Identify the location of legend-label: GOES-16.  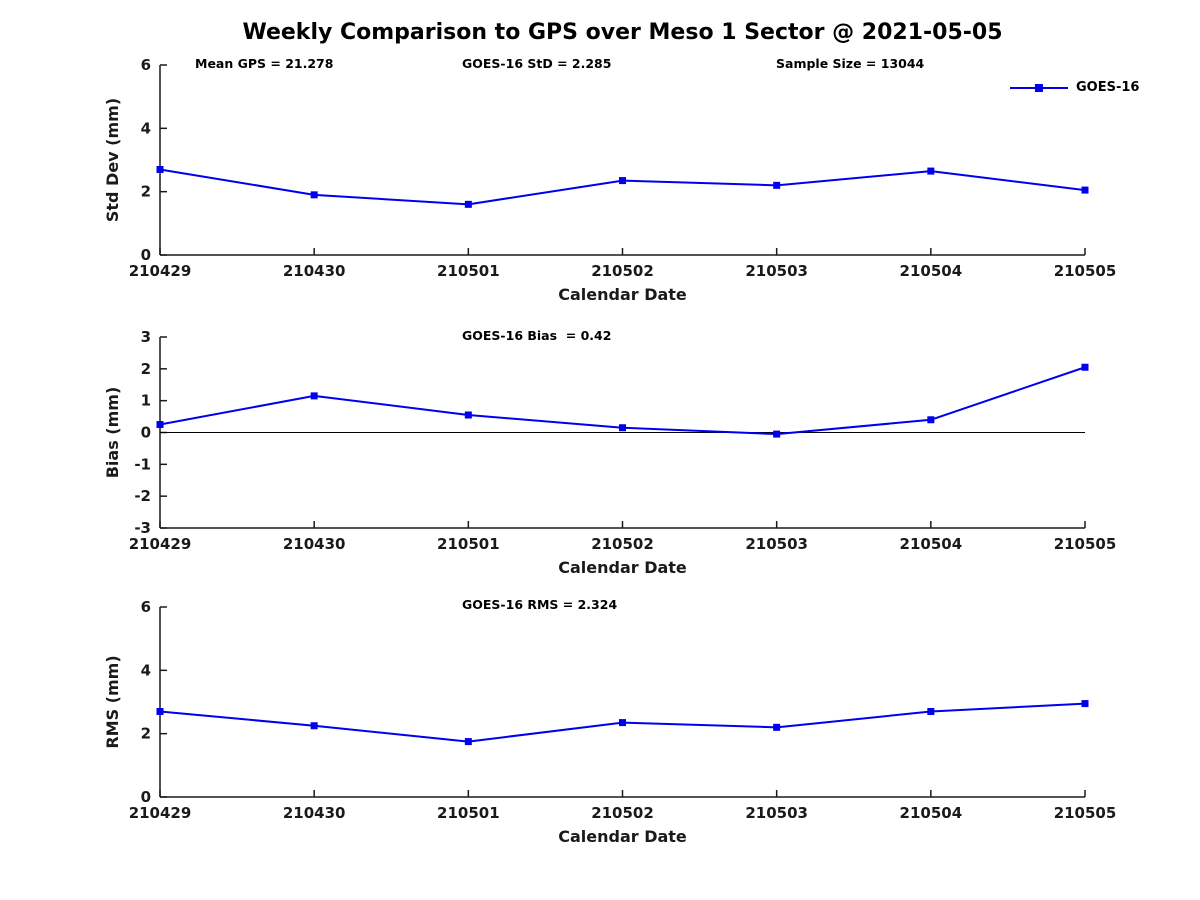
(1108, 87).